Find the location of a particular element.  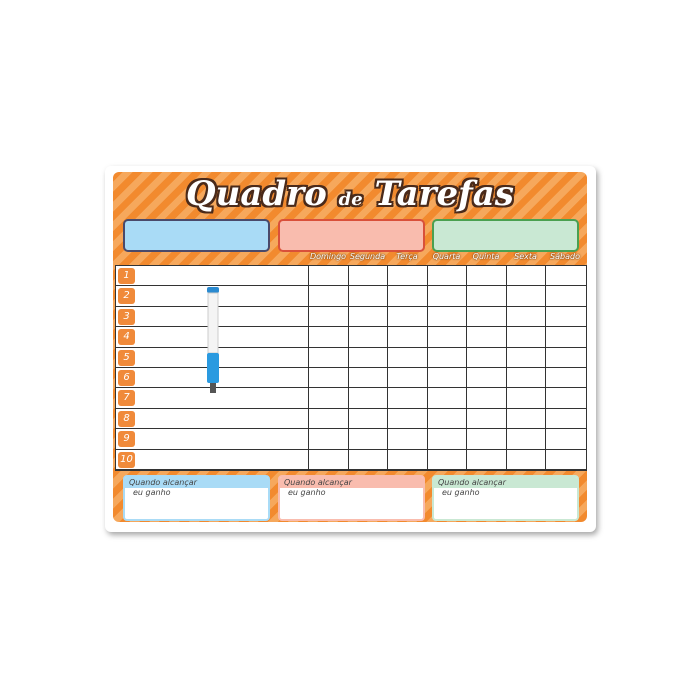

chore-row: 9 is located at coordinates (351, 439).